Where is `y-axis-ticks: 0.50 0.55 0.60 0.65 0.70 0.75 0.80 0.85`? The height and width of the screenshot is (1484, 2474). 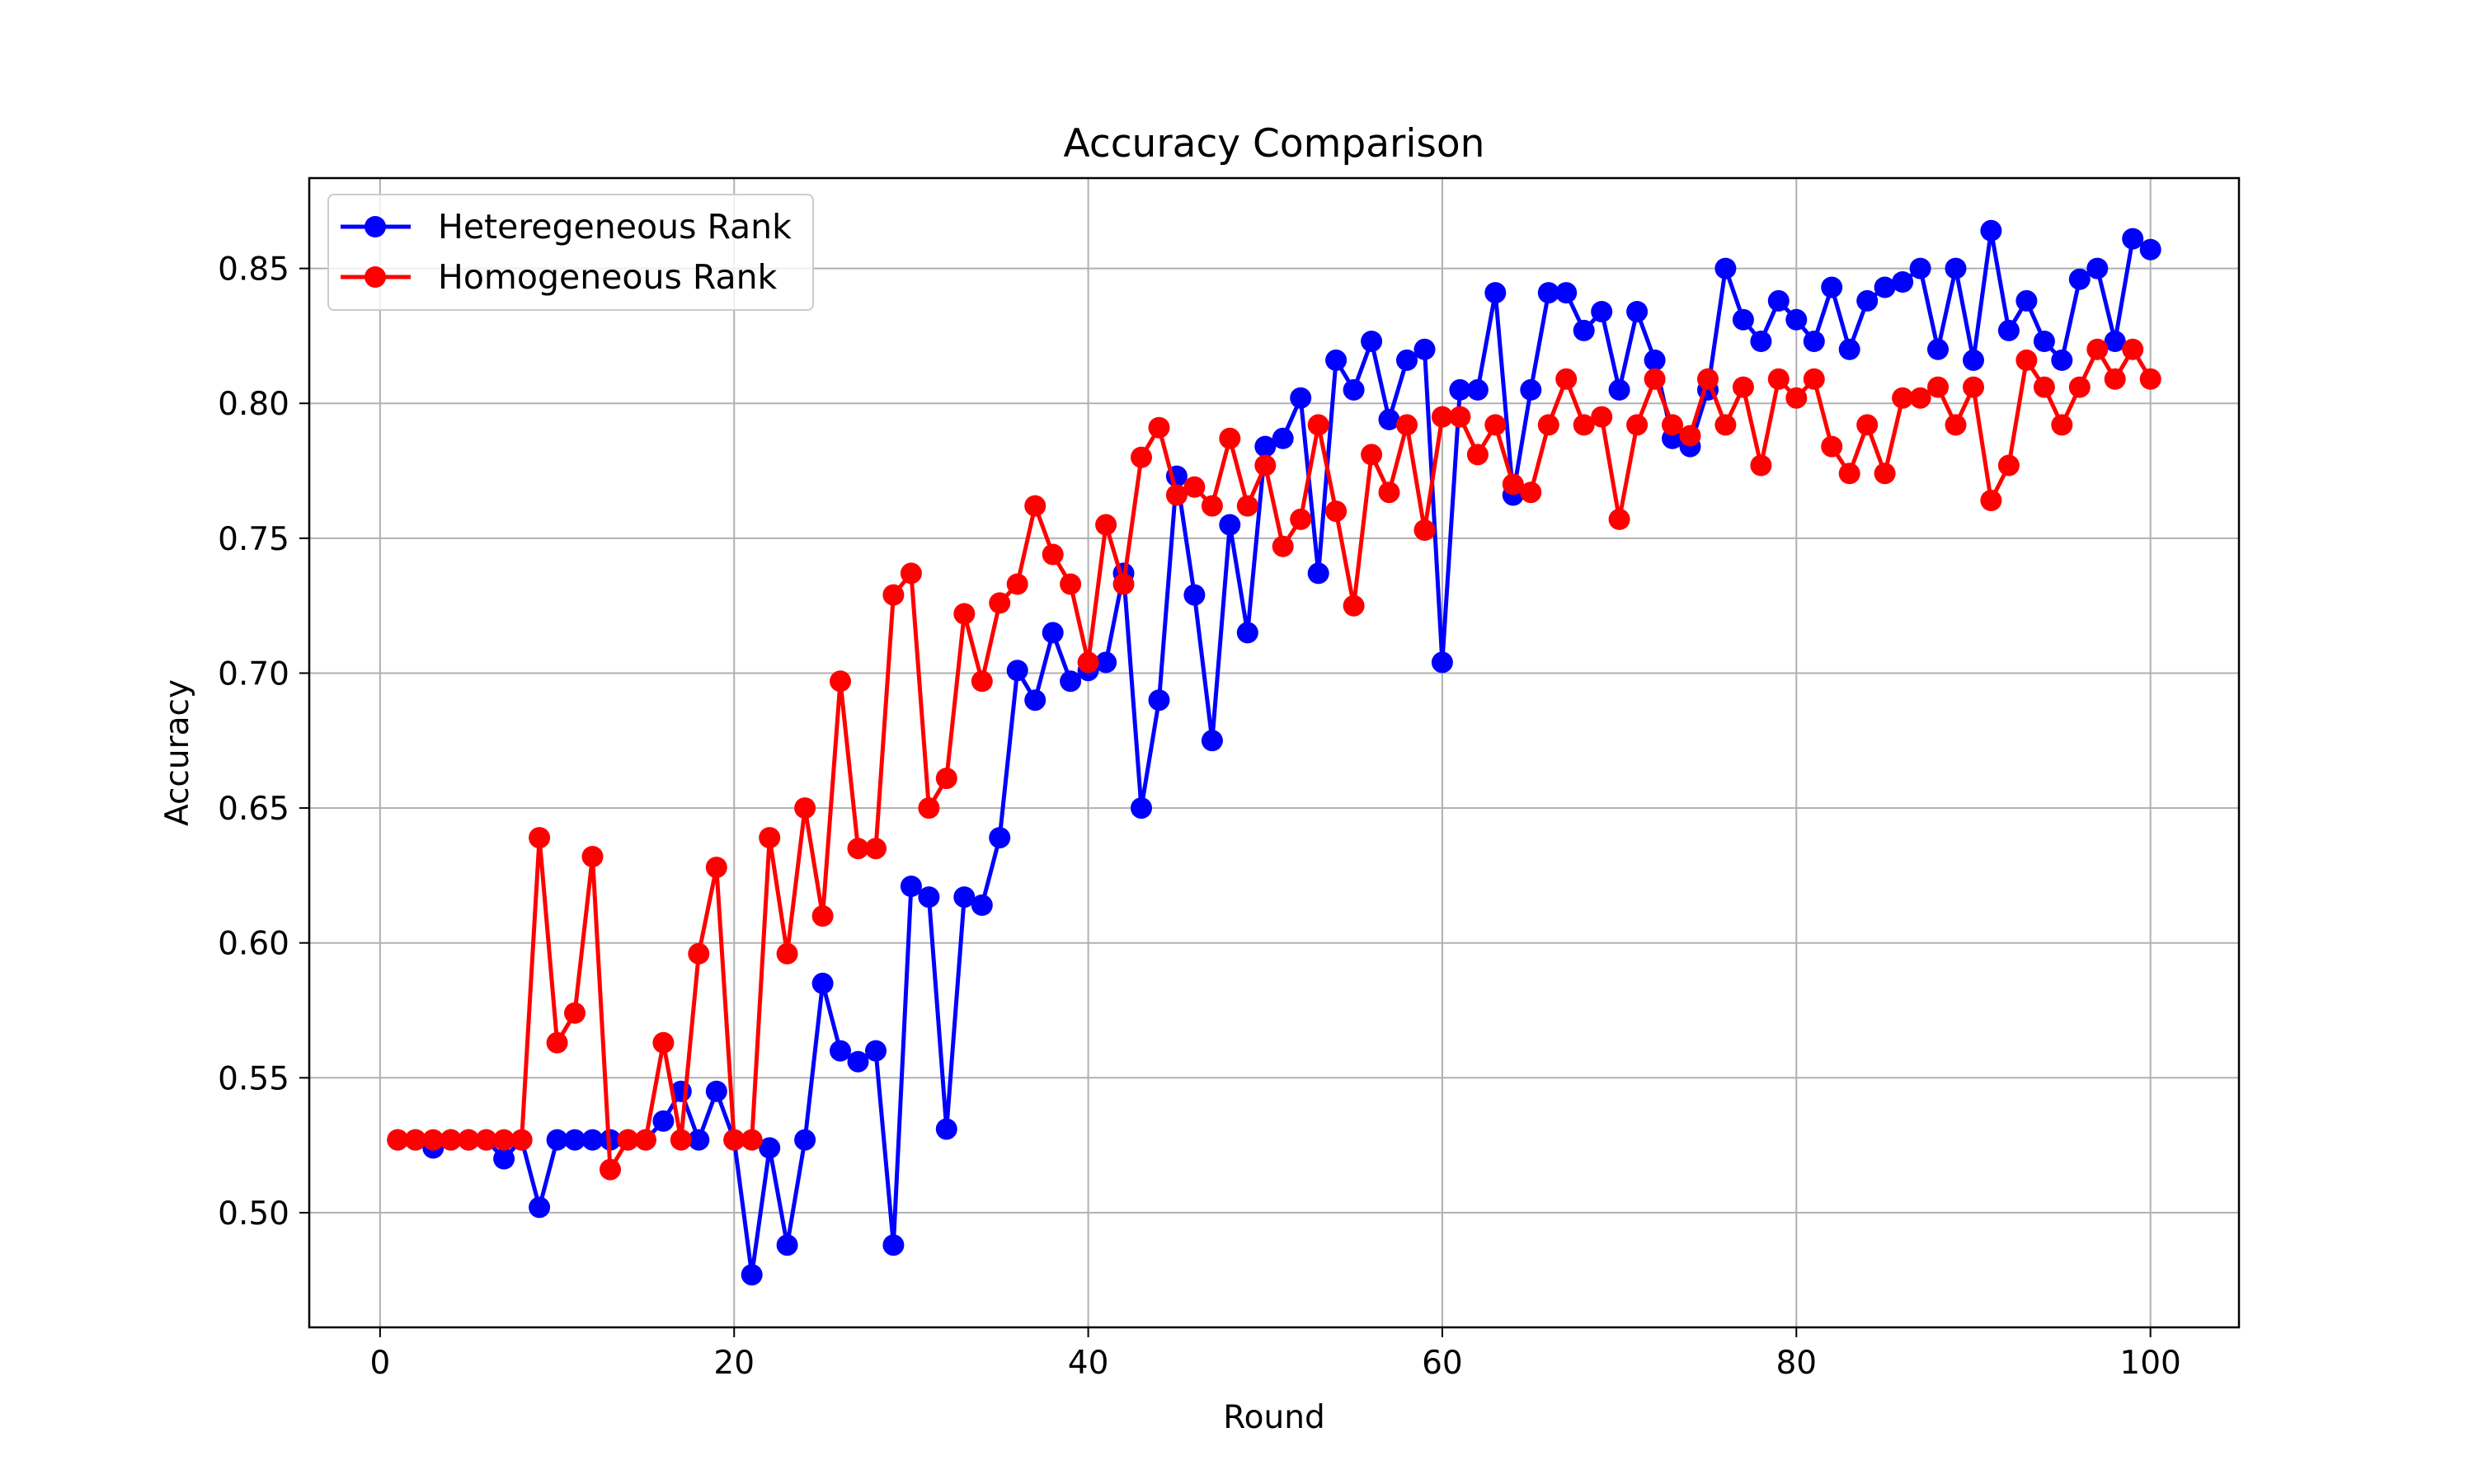
y-axis-ticks: 0.50 0.55 0.60 0.65 0.70 0.75 0.80 0.85 is located at coordinates (263, 742).